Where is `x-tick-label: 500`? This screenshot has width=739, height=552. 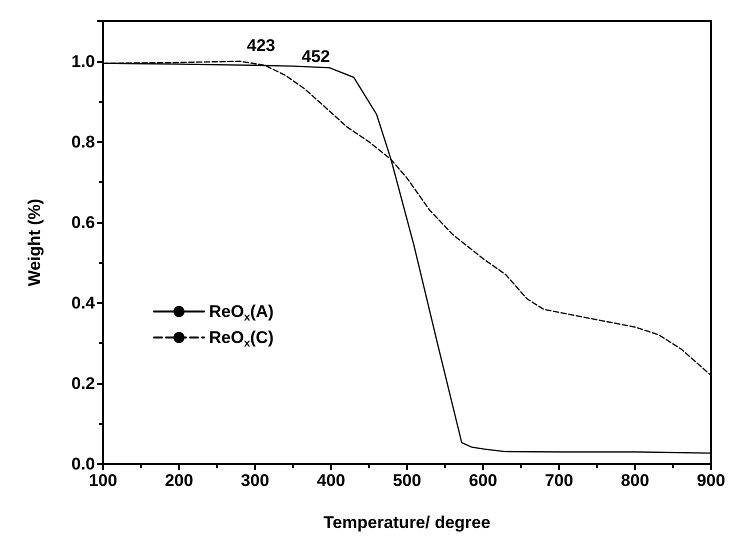
x-tick-label: 500 is located at coordinates (407, 480).